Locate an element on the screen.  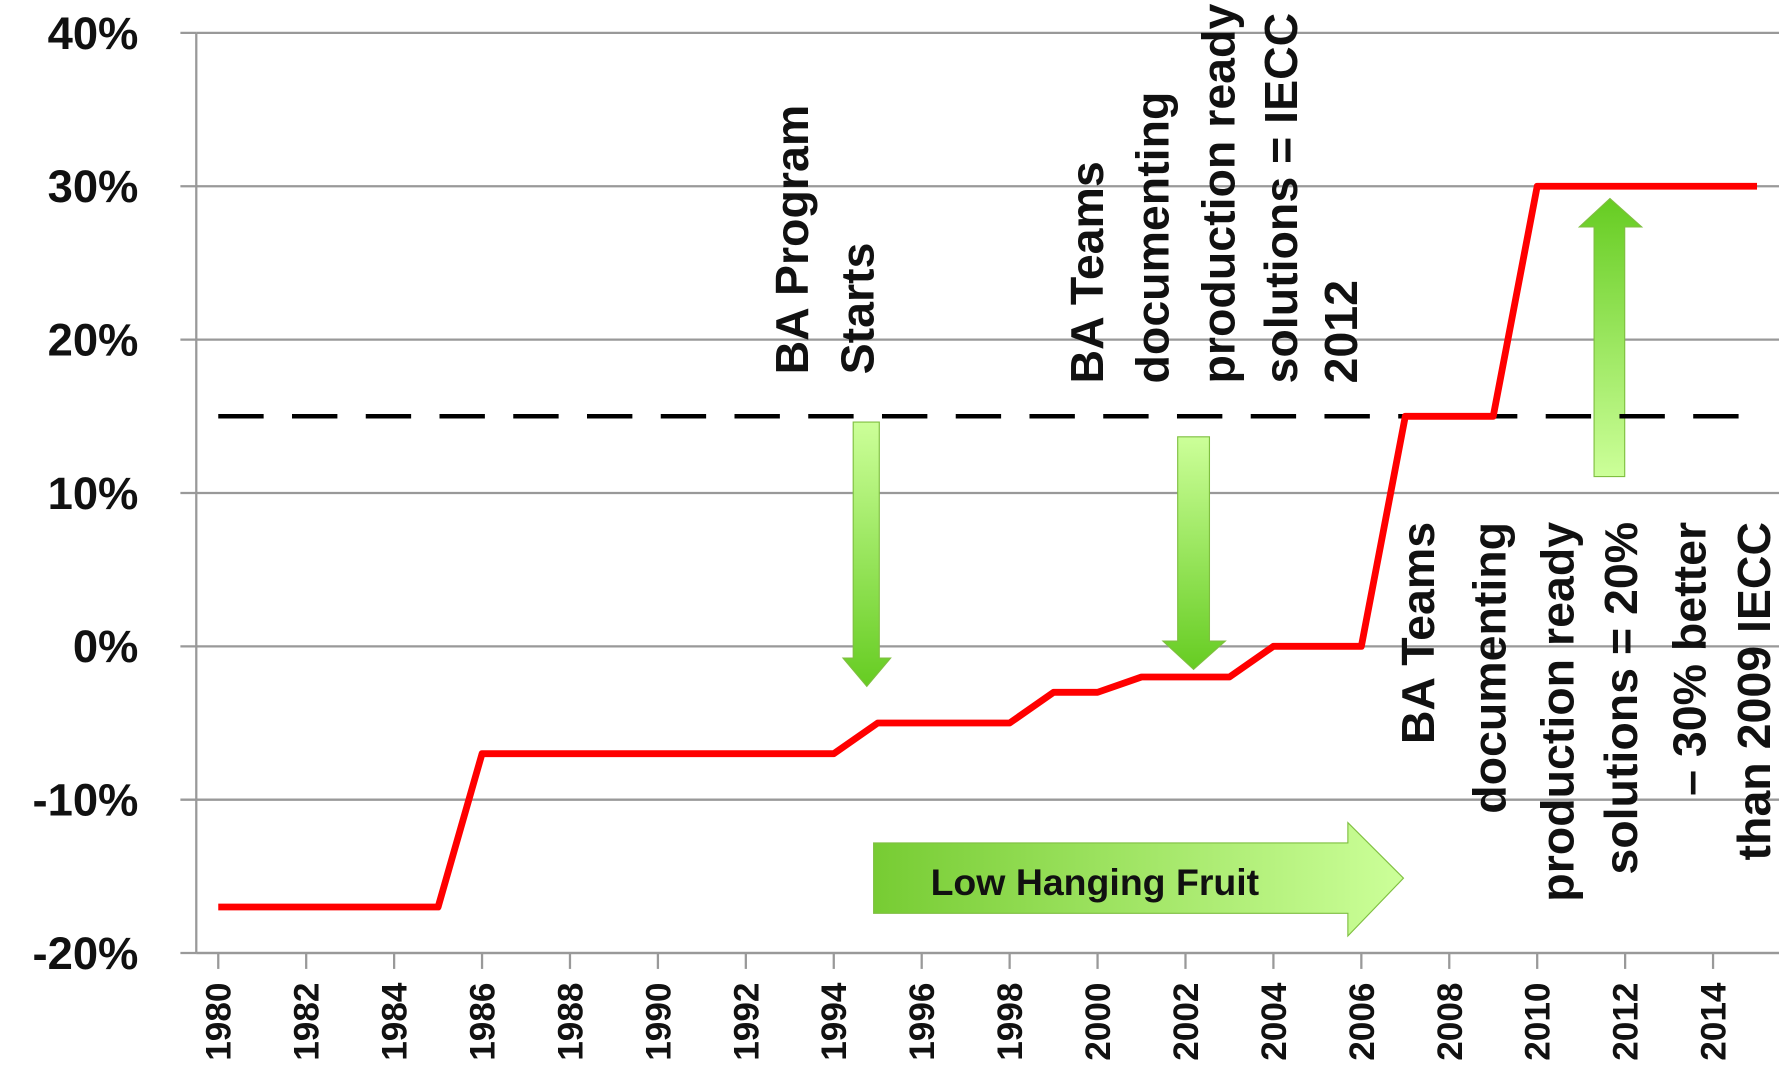
y-tick-label: -10% is located at coordinates (85, 800).